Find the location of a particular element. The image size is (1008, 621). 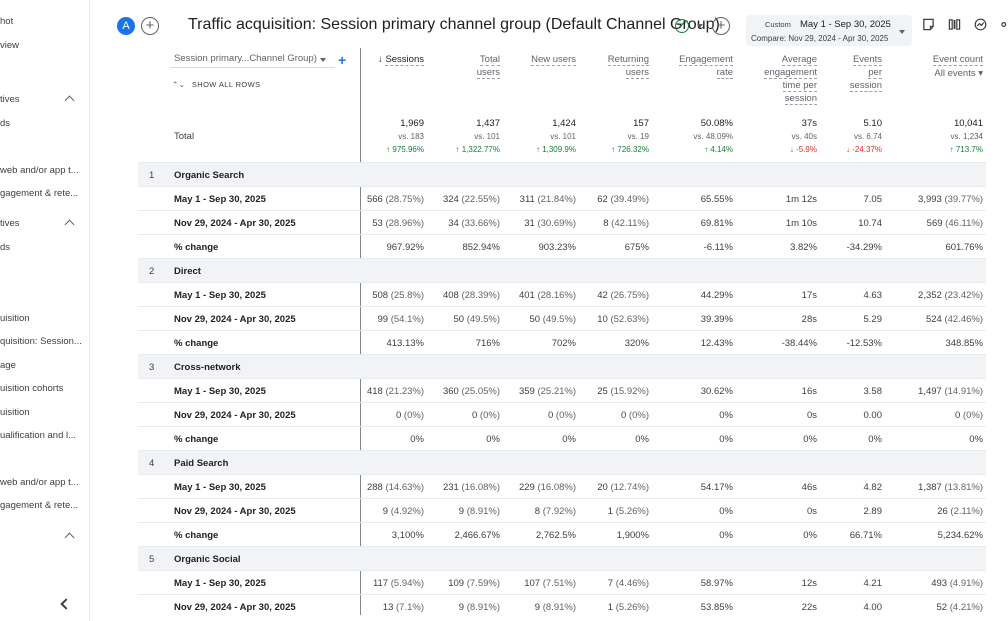

cell-value: 1 is located at coordinates (610, 607).